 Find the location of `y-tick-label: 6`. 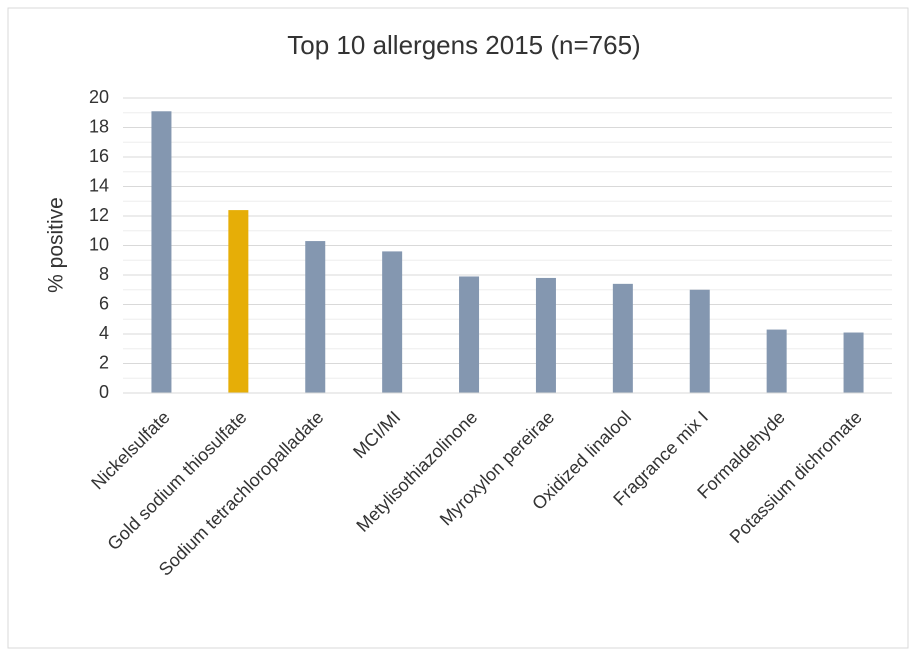

y-tick-label: 6 is located at coordinates (104, 303).